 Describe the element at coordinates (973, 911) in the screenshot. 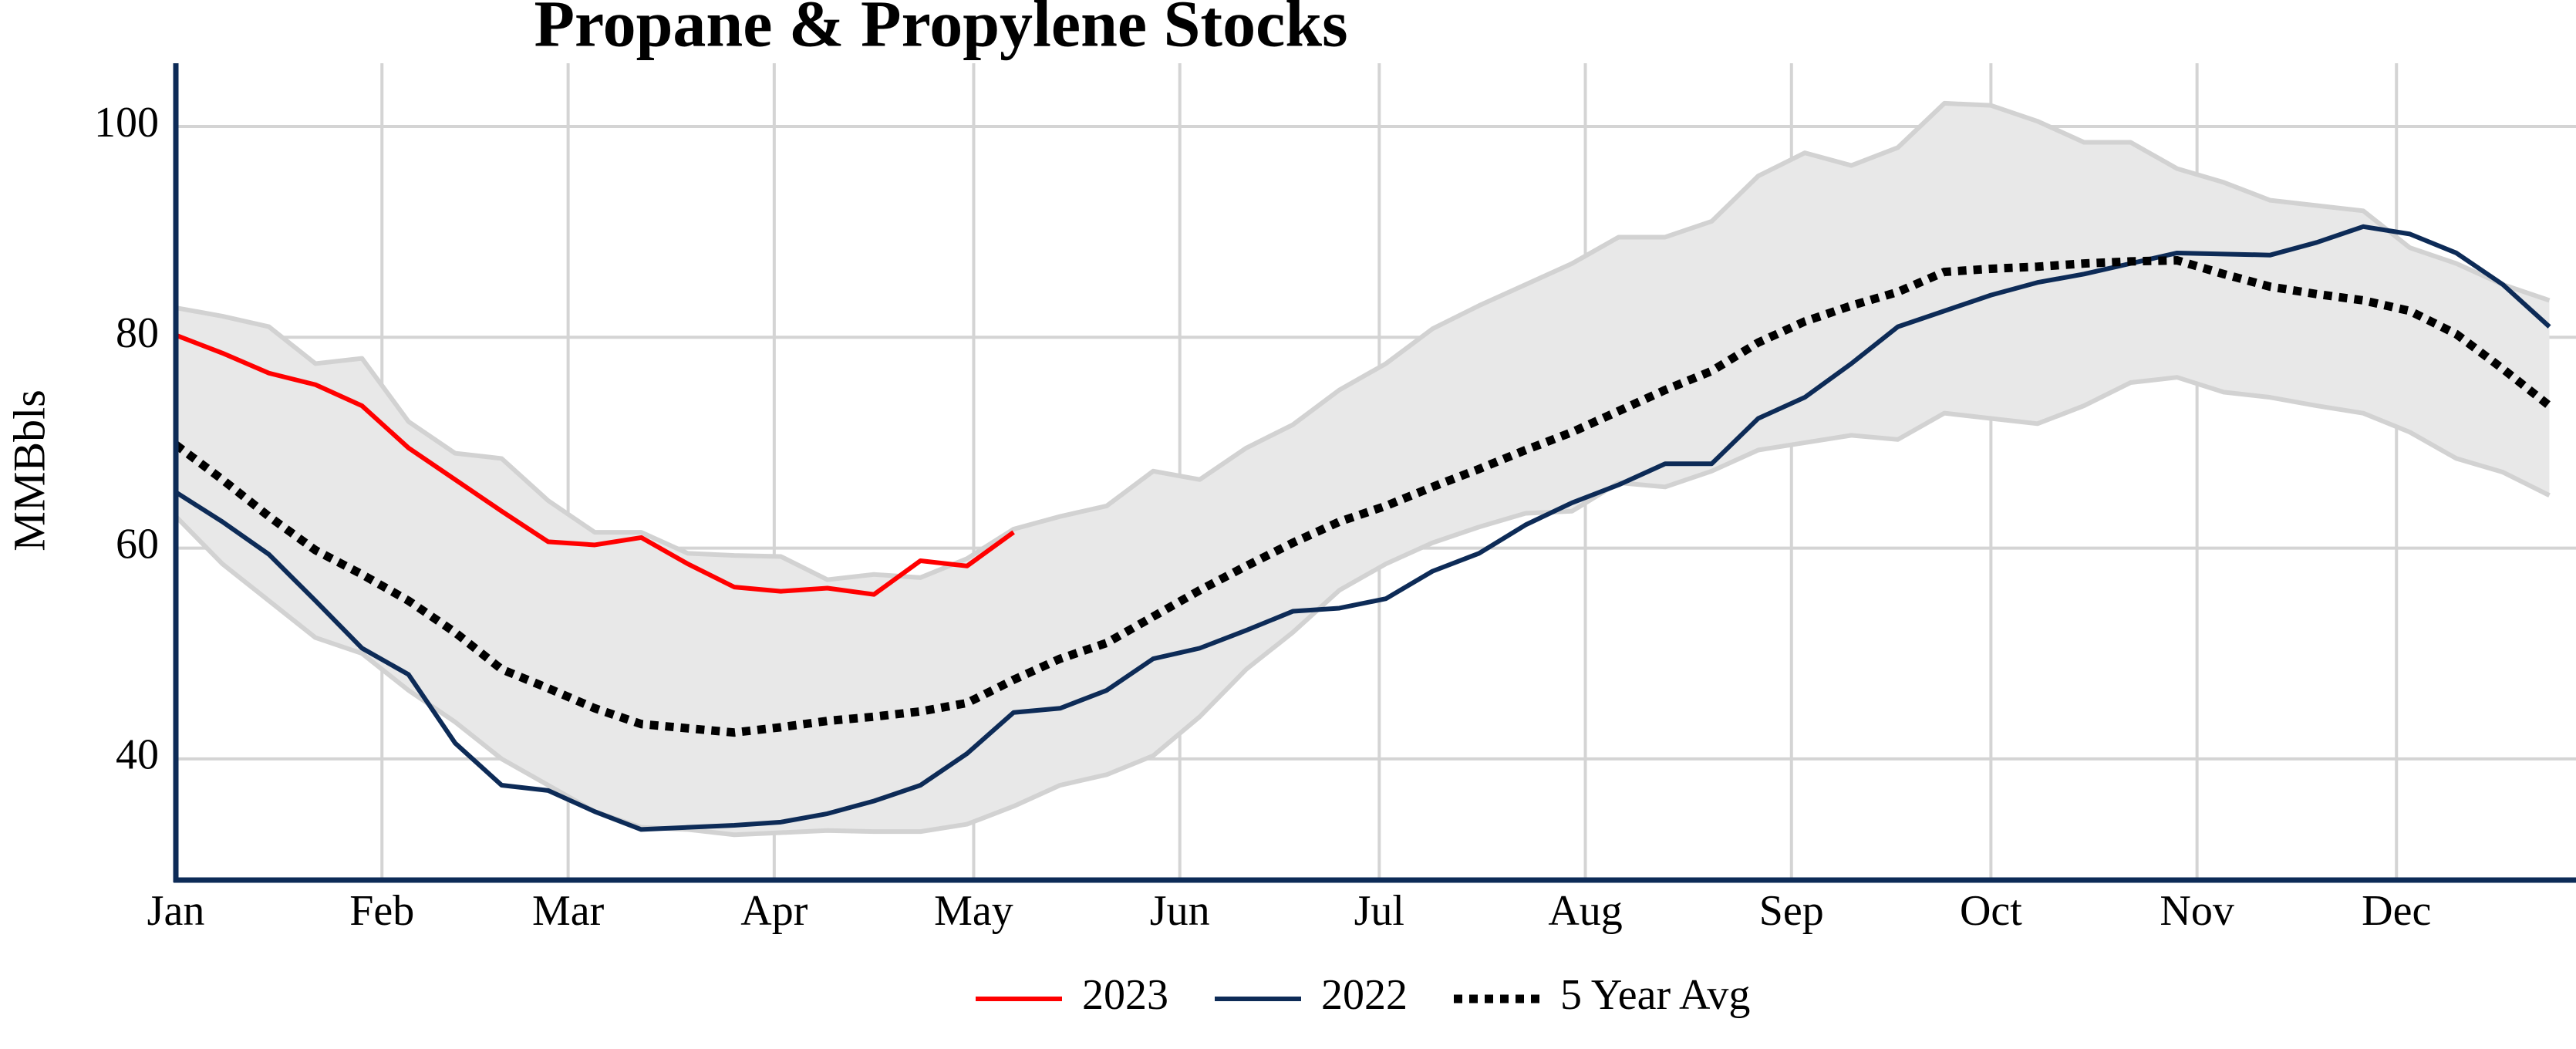

I see `x-tick-label: May` at that location.